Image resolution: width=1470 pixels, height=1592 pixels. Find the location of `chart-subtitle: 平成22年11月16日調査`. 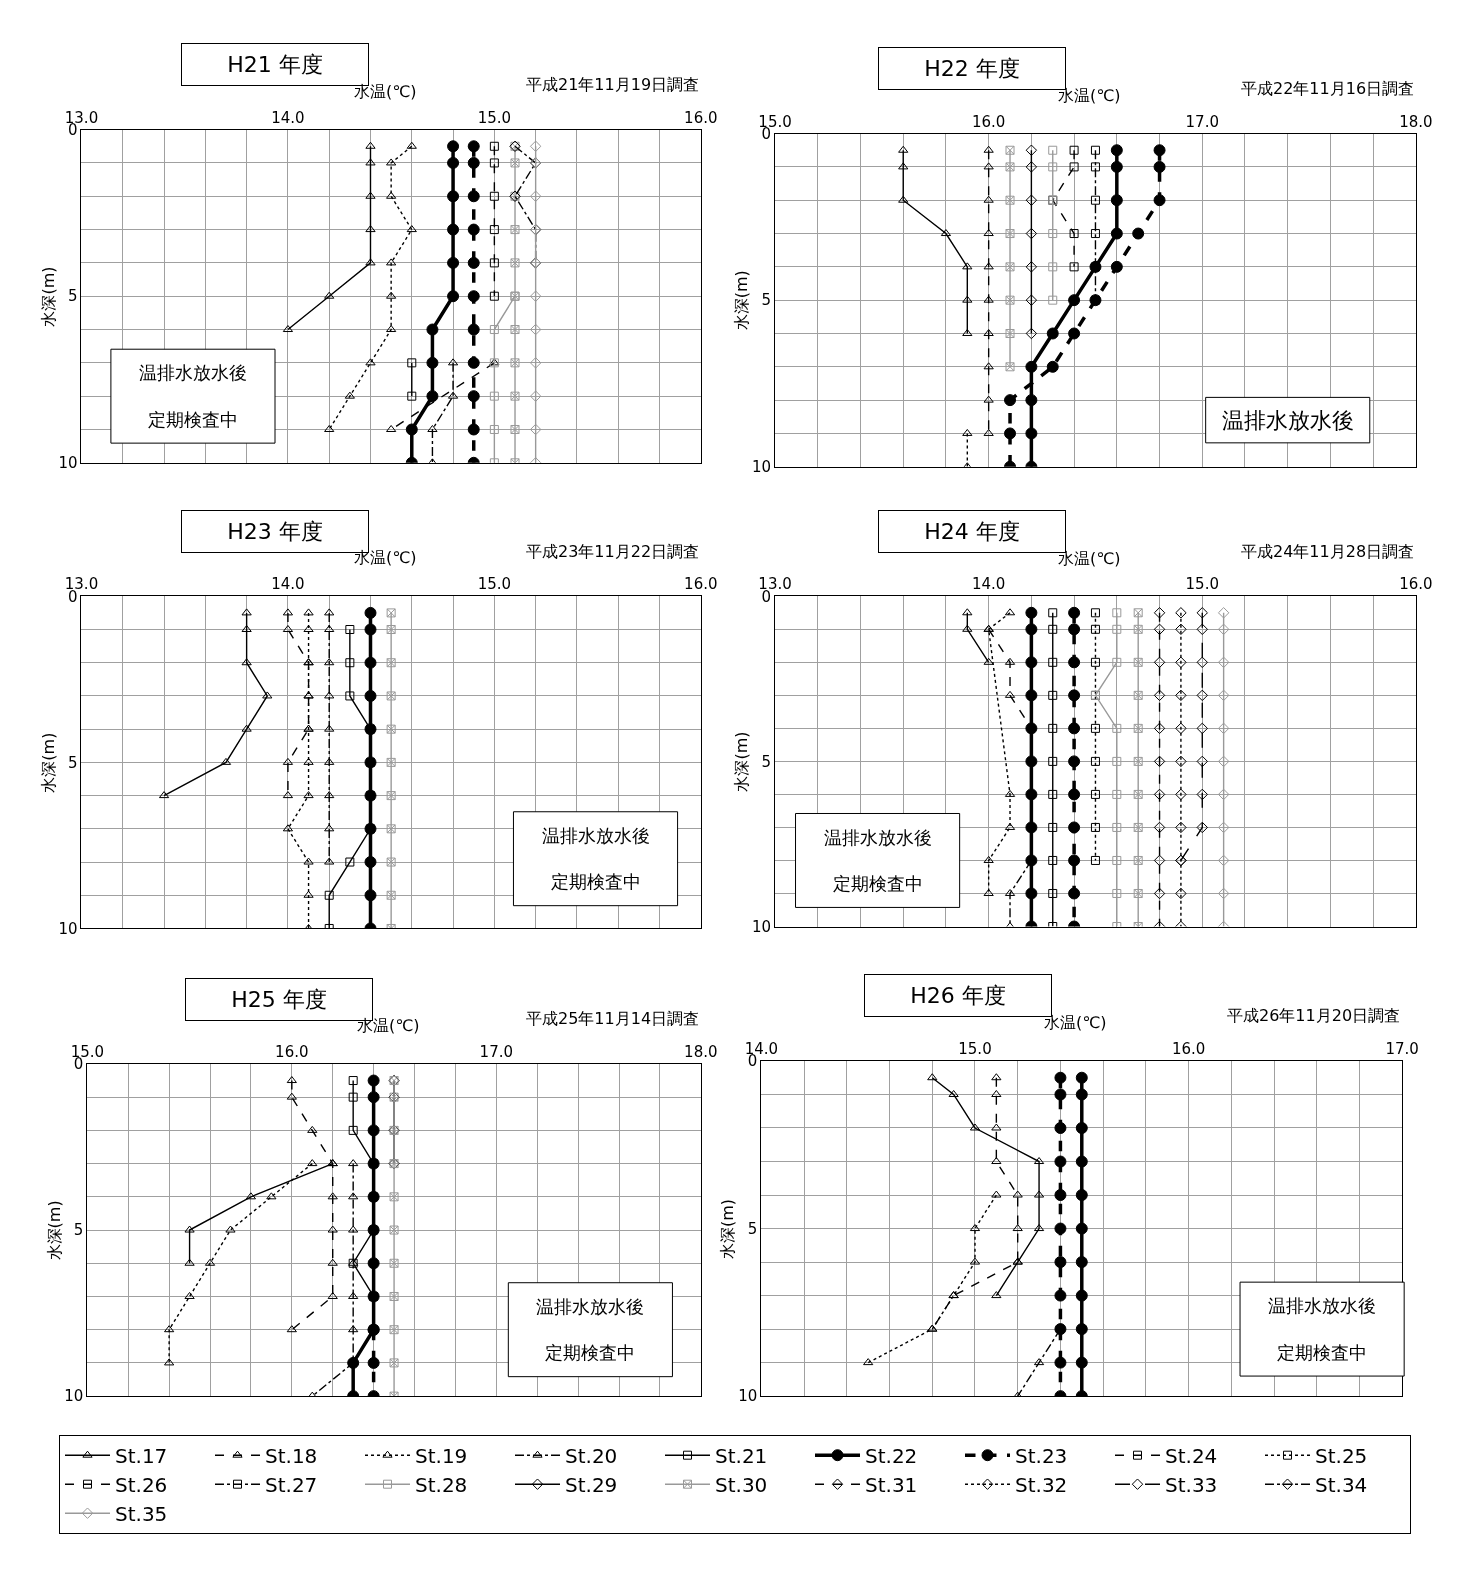

chart-subtitle: 平成22年11月16日調査 is located at coordinates (1328, 88).